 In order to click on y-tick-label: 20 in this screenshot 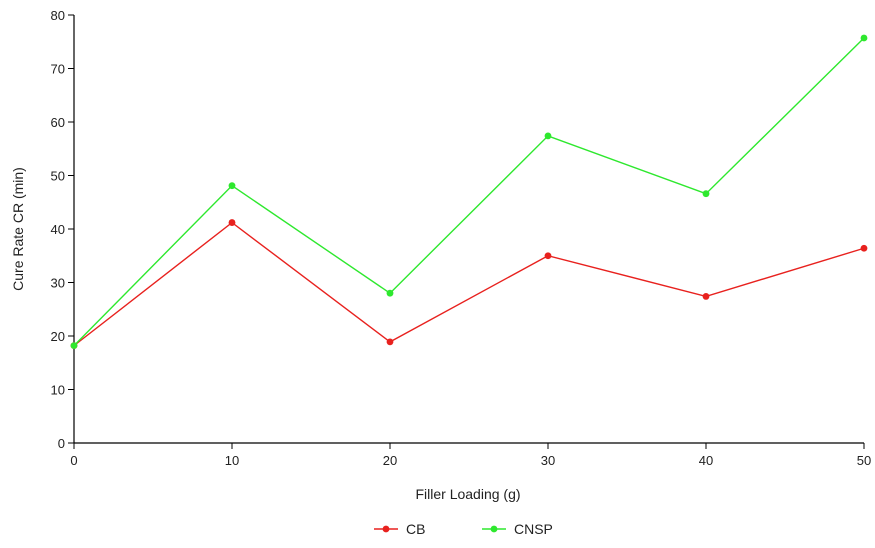, I will do `click(58, 336)`.